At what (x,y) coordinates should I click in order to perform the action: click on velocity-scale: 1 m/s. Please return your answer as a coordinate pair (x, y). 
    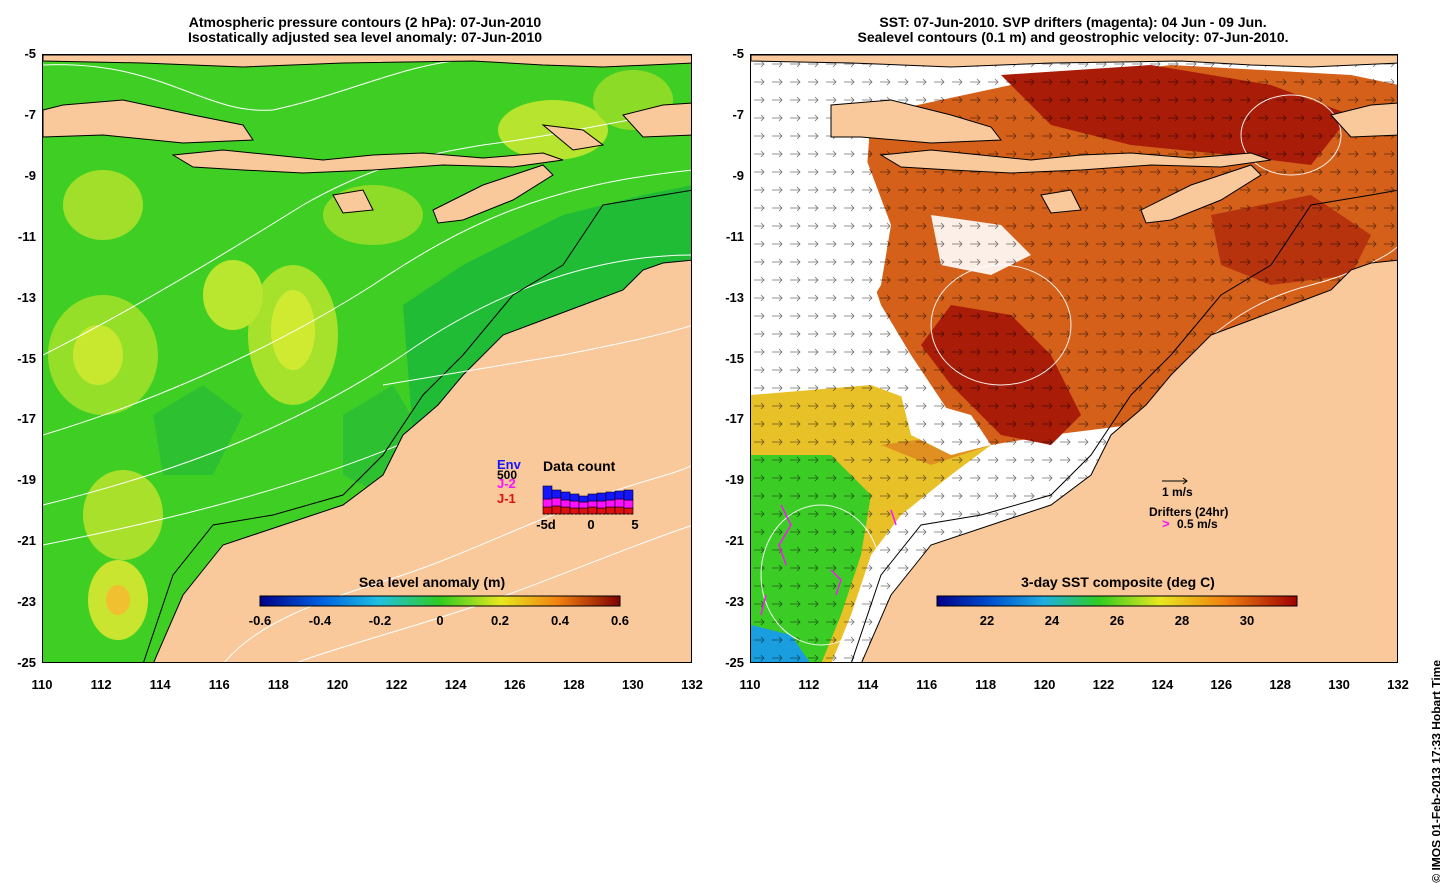
    Looking at the image, I should click on (1177, 488).